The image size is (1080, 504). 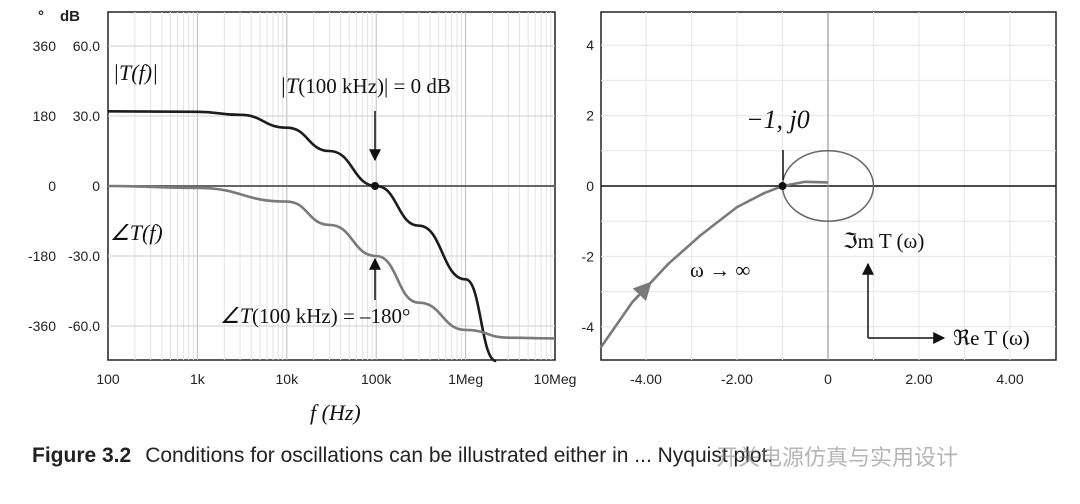 I want to click on bode-y-tick-db: 0, so click(x=96, y=186).